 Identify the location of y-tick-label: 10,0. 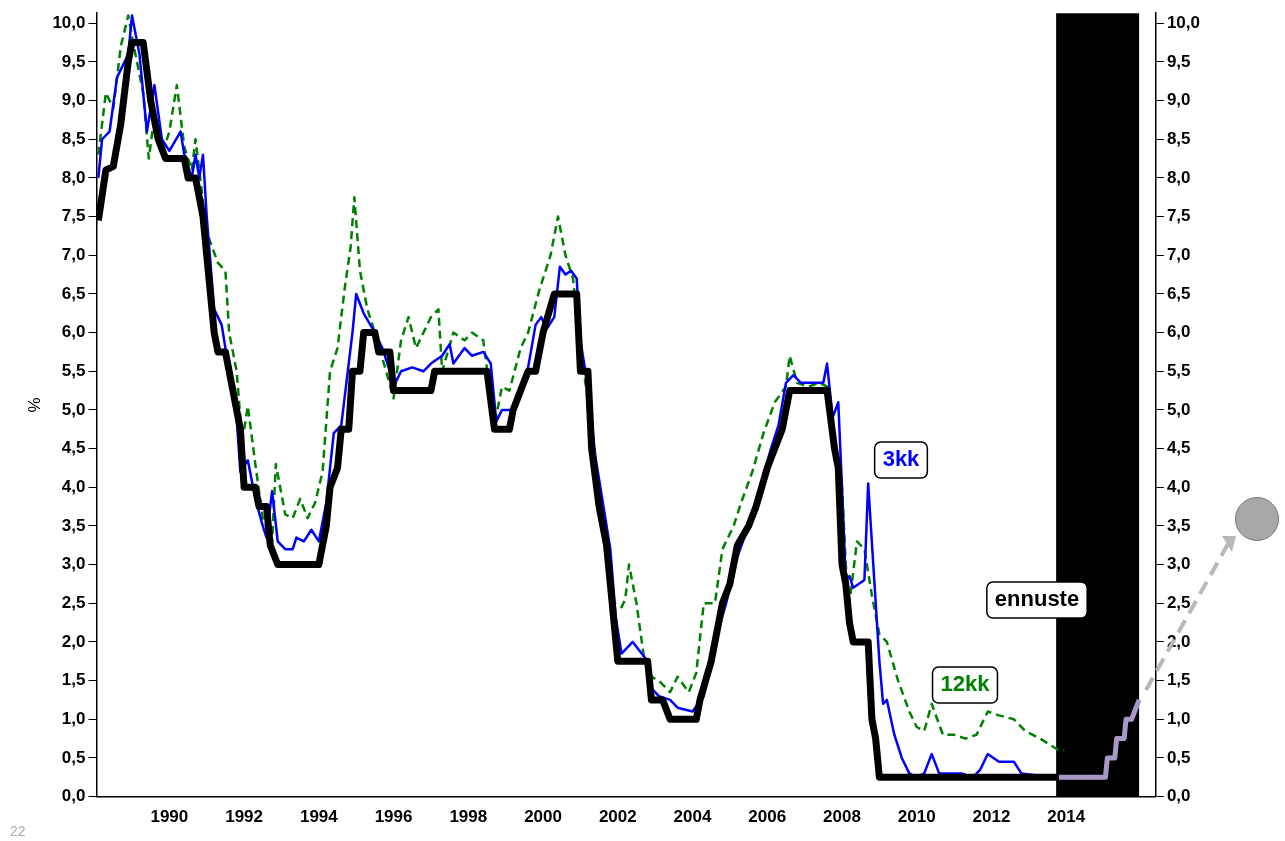
(69, 22).